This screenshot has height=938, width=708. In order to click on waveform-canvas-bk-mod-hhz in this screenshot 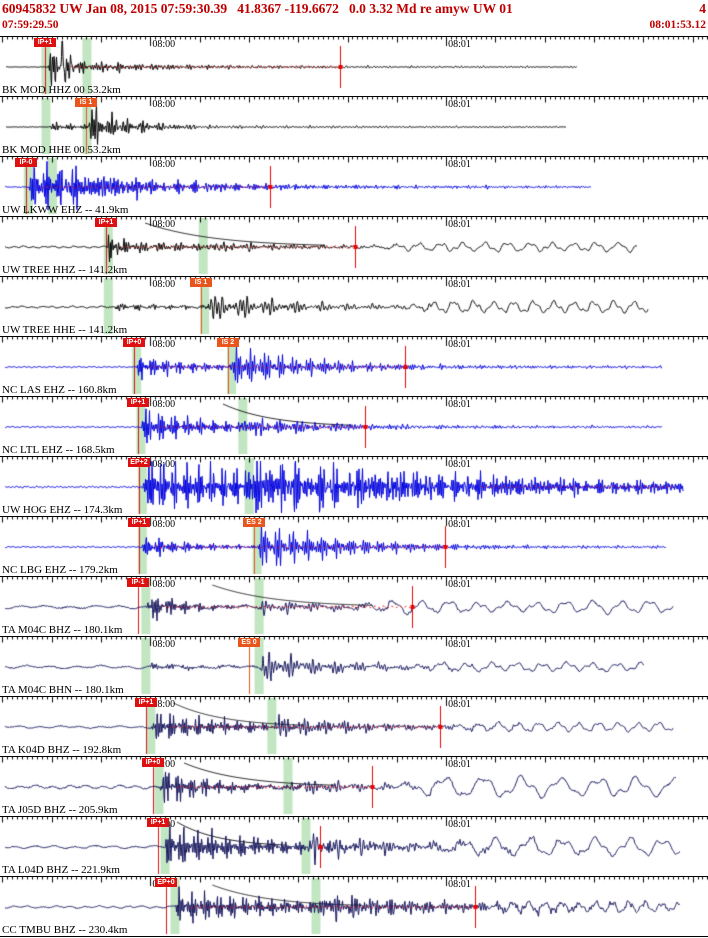, I will do `click(354, 66)`.